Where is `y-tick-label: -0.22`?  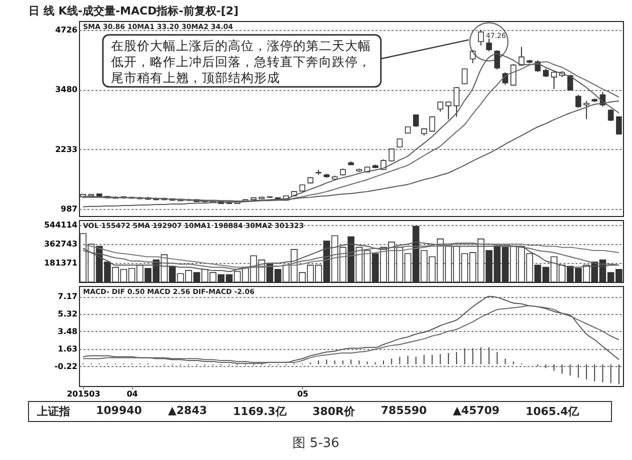 y-tick-label: -0.22 is located at coordinates (66, 366).